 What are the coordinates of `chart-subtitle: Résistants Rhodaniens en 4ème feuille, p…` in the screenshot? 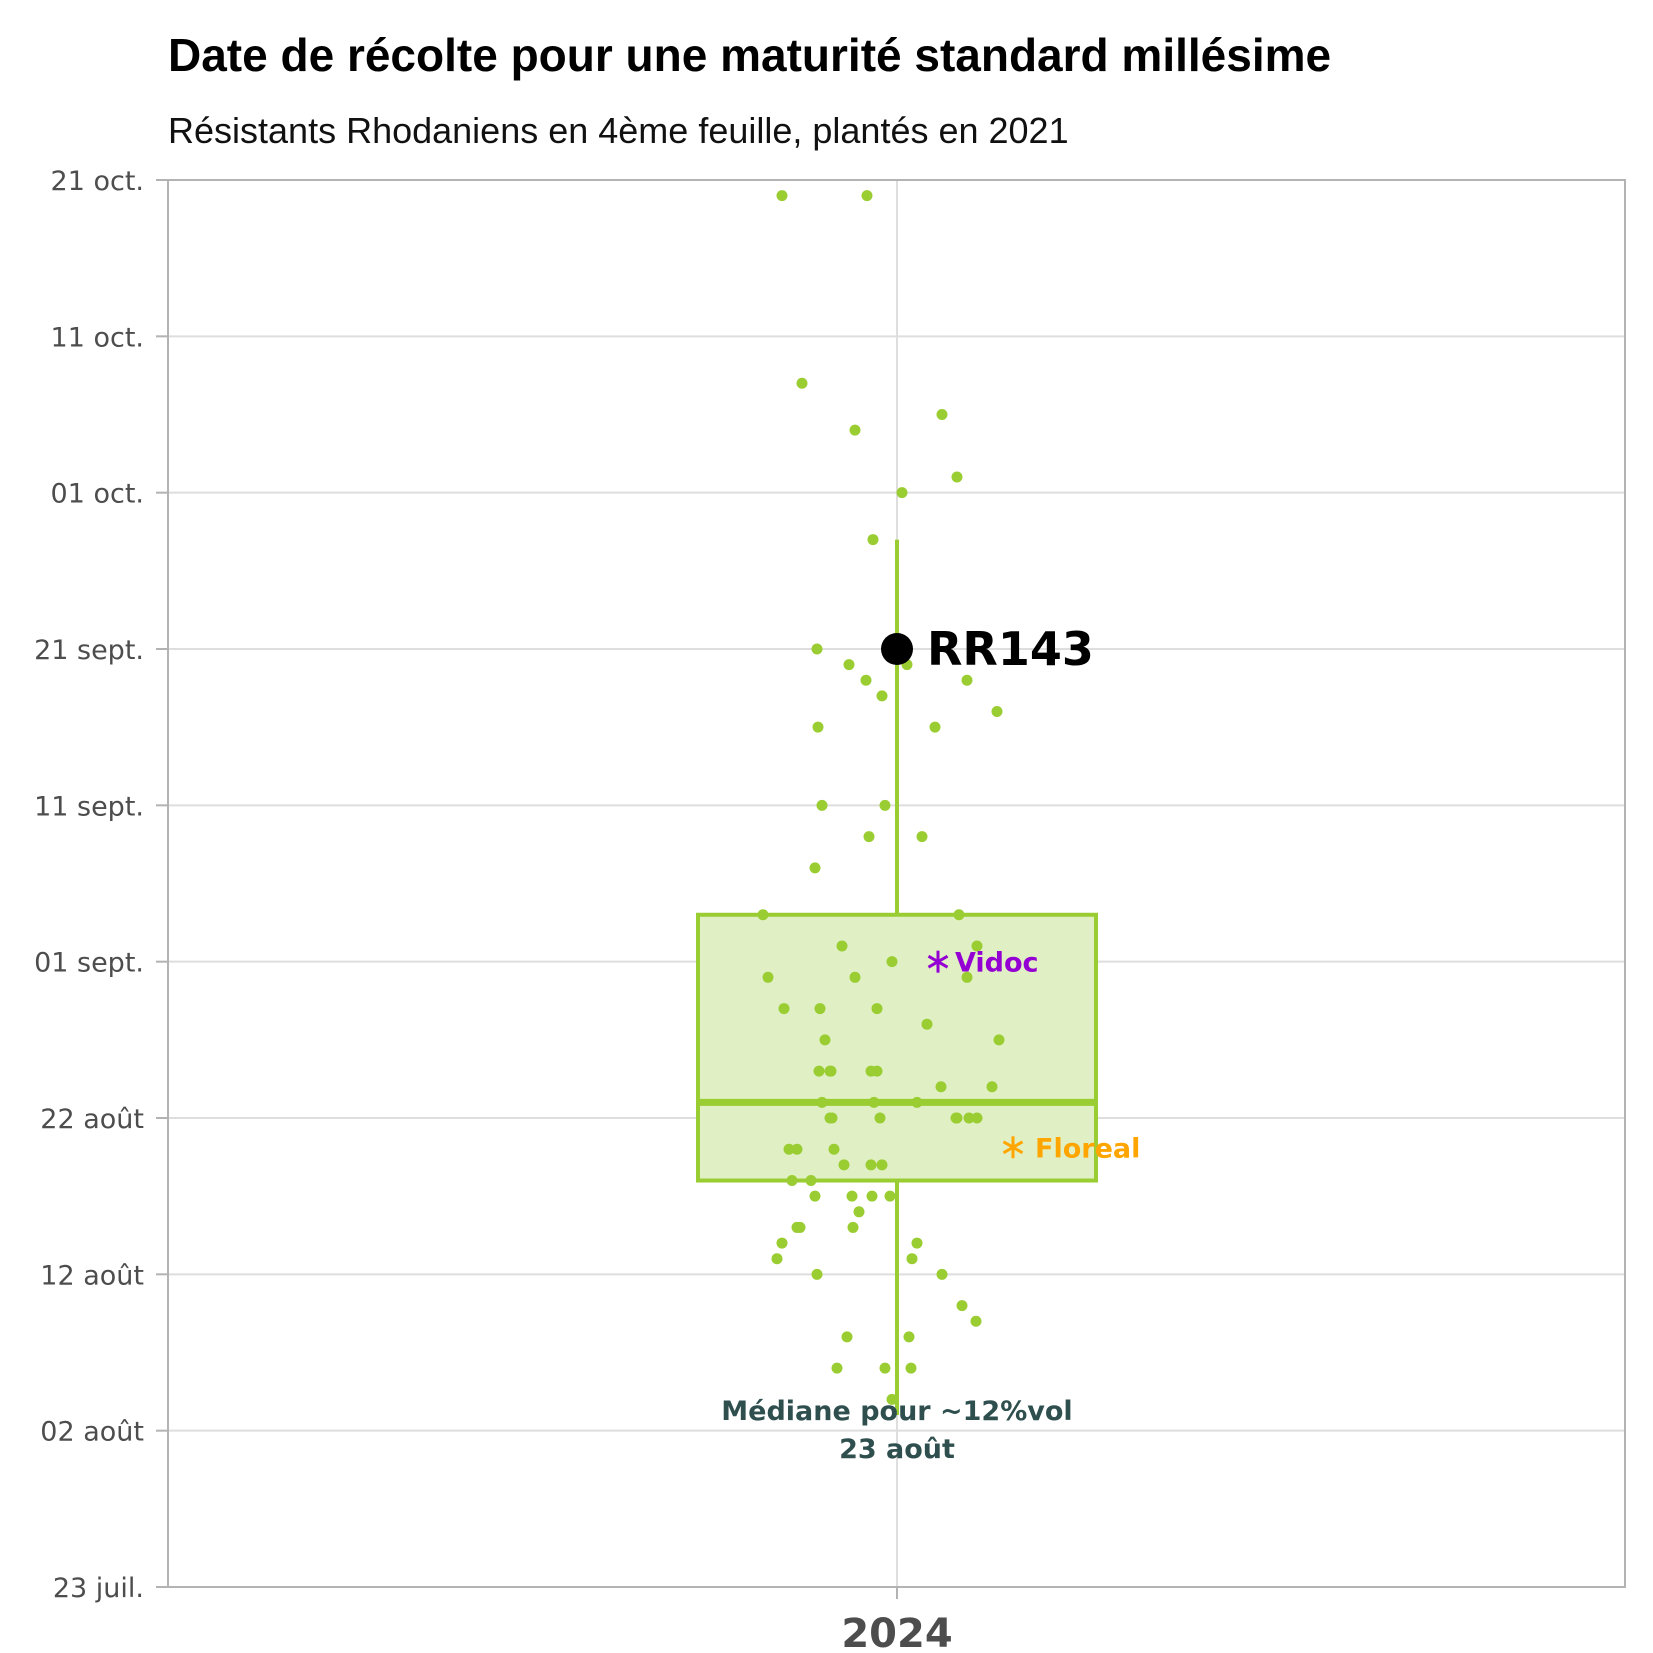 It's located at (618, 130).